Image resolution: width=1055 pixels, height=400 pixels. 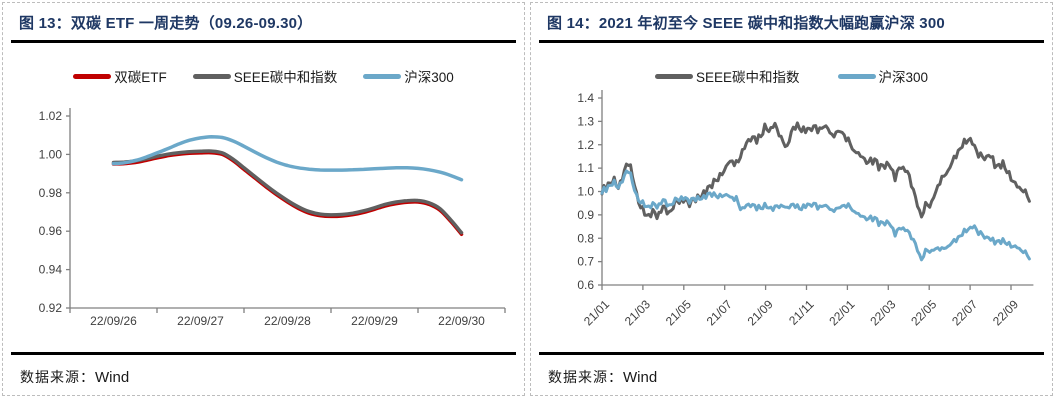 What do you see at coordinates (882, 312) in the screenshot?
I see `x-tick-label: 22/03` at bounding box center [882, 312].